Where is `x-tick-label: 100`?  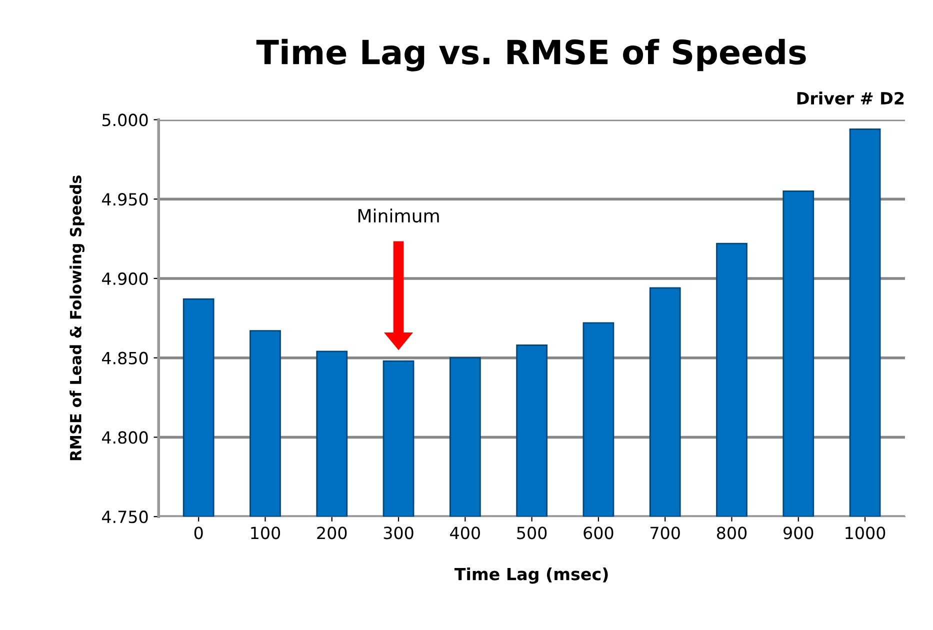
x-tick-label: 100 is located at coordinates (265, 533).